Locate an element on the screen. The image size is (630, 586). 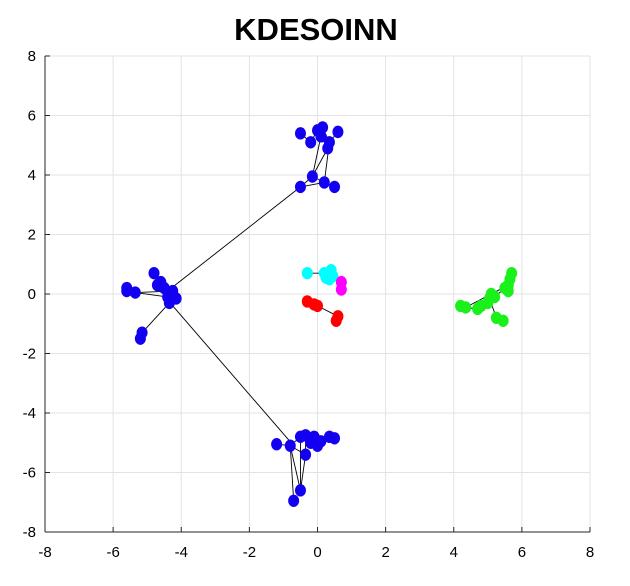
x-tick-label: 6 is located at coordinates (522, 552).